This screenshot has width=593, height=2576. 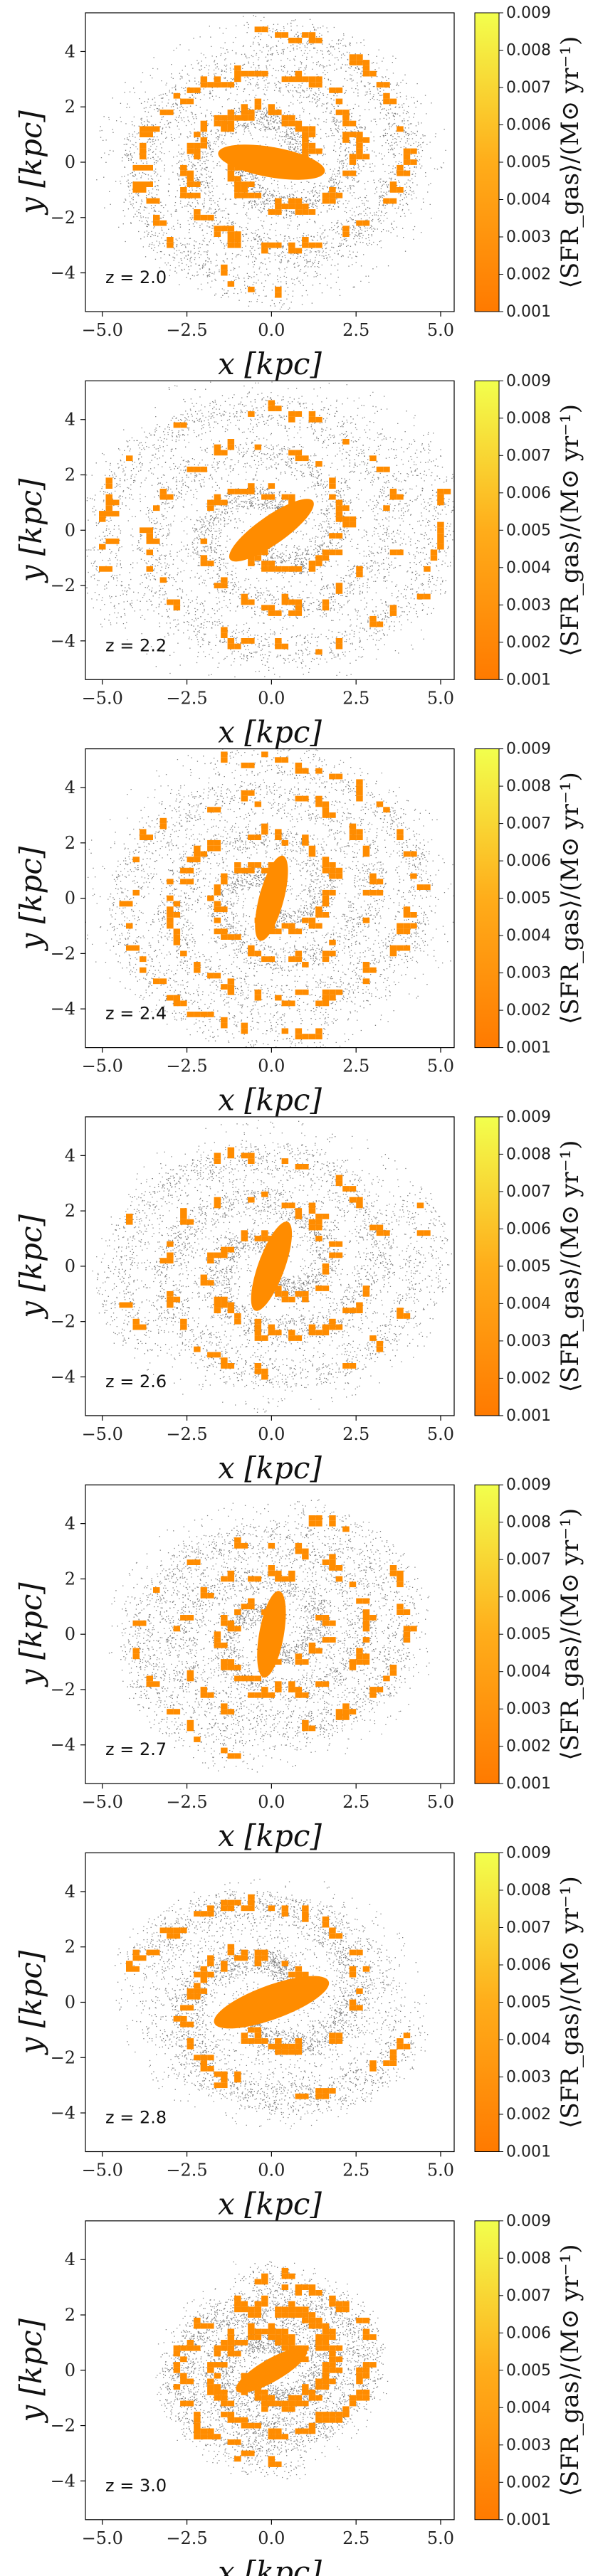 What do you see at coordinates (186, 1434) in the screenshot?
I see `x-tick-label: −2.5` at bounding box center [186, 1434].